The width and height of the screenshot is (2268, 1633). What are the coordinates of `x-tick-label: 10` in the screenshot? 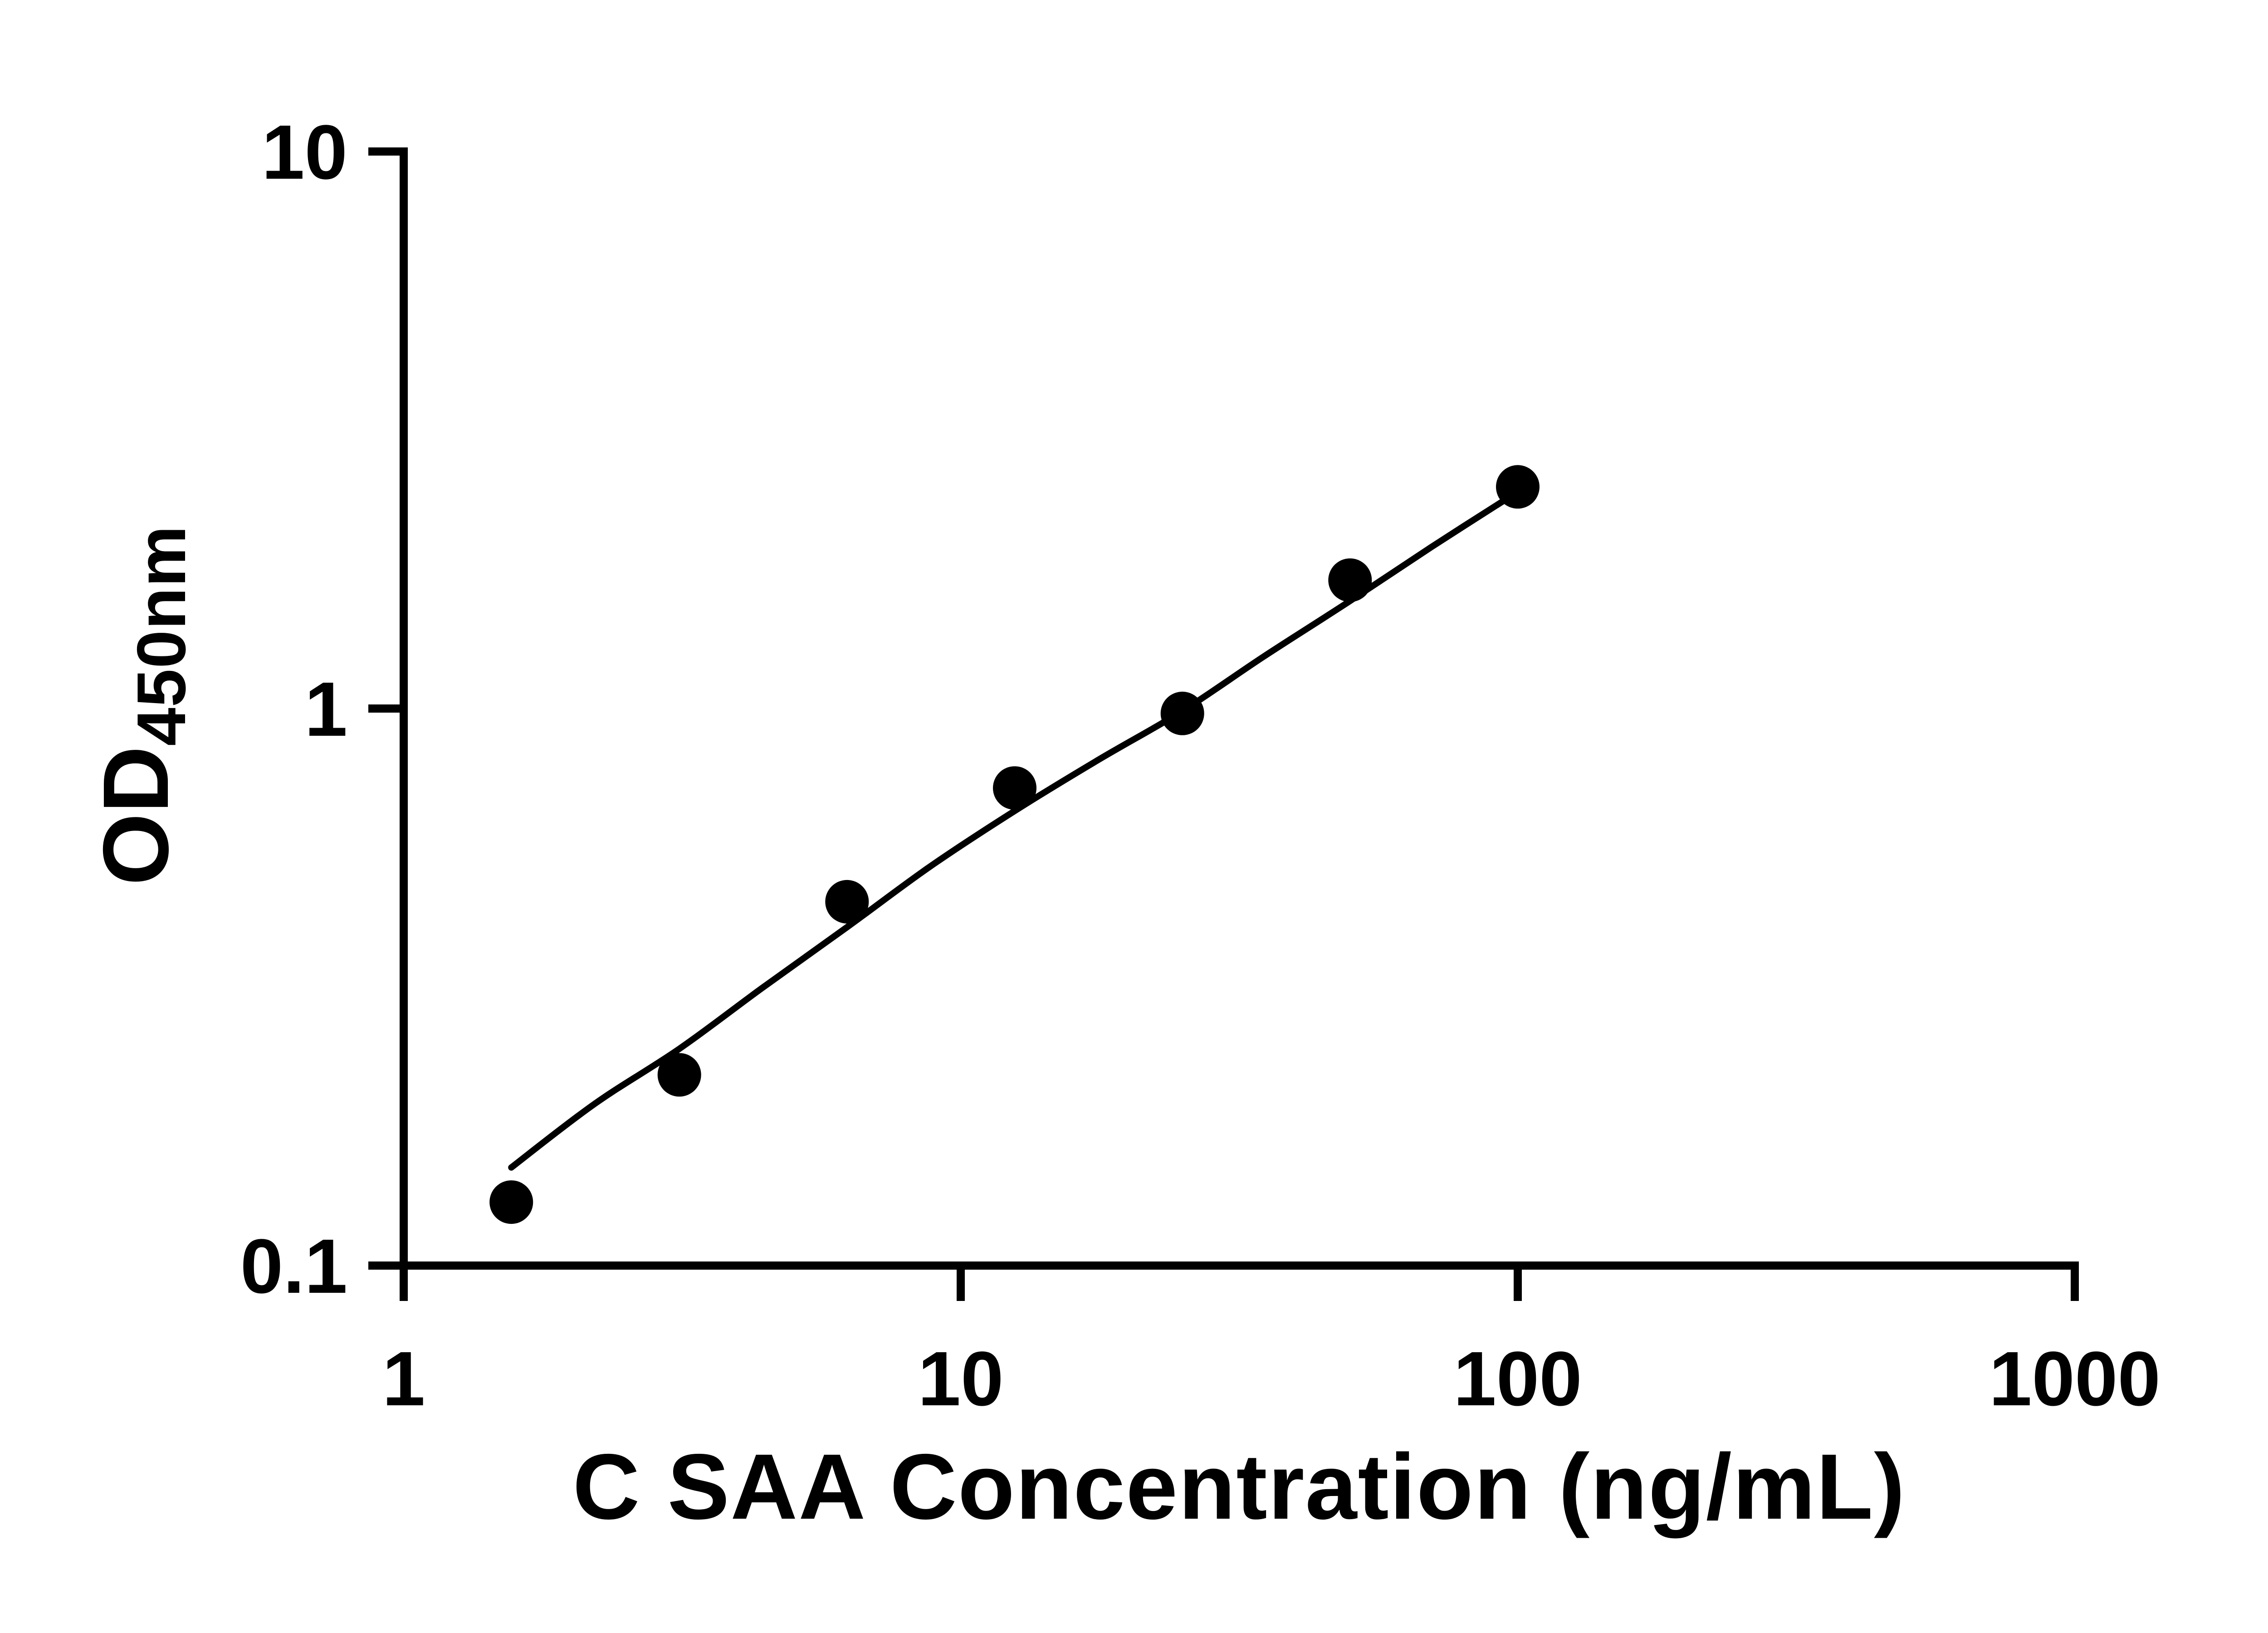 It's located at (961, 1379).